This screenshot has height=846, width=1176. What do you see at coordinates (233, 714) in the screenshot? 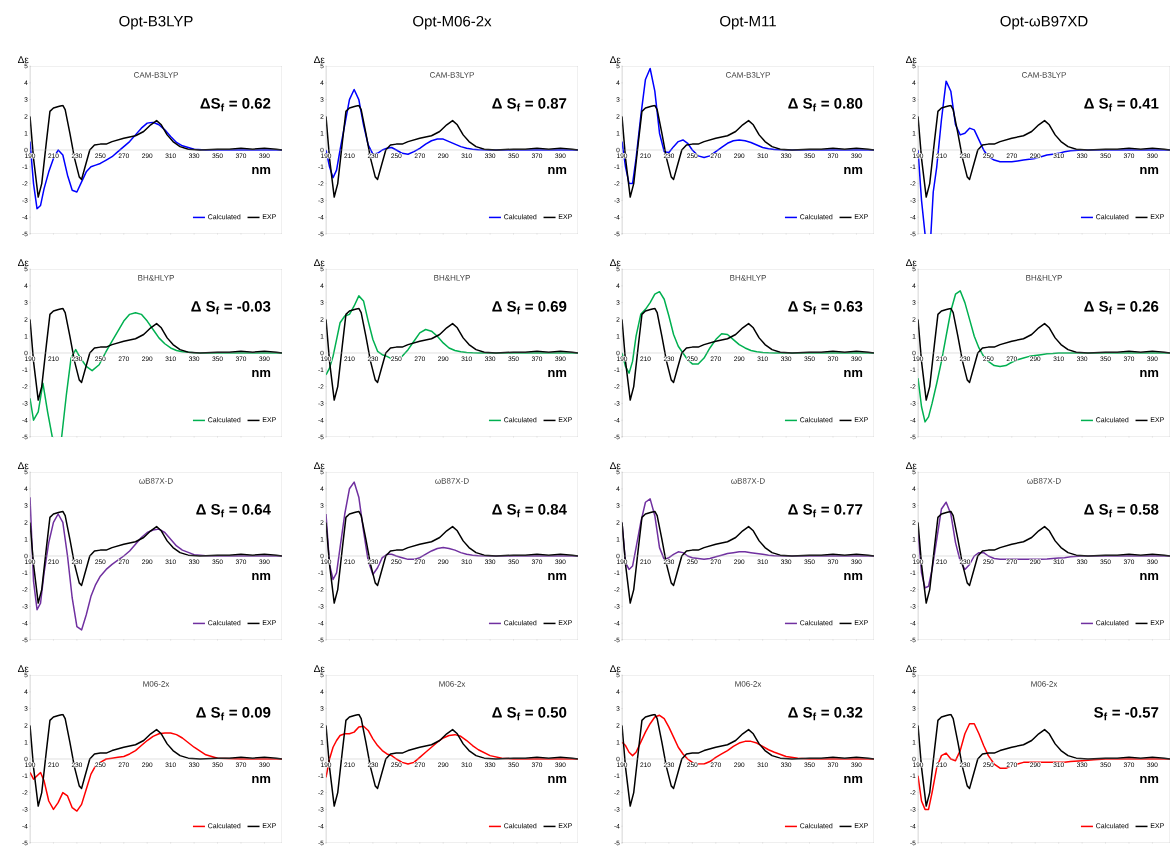
I see `annotation: Δ S$_{f}$ = 0.09` at bounding box center [233, 714].